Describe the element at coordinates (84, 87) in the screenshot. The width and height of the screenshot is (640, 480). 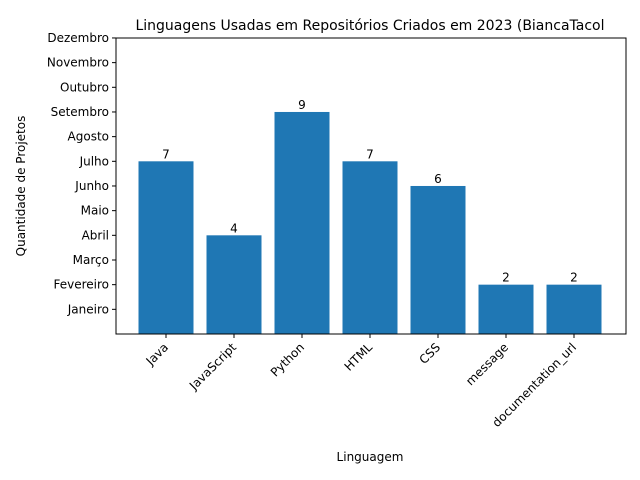
I see `y-tick-label: Outubro` at that location.